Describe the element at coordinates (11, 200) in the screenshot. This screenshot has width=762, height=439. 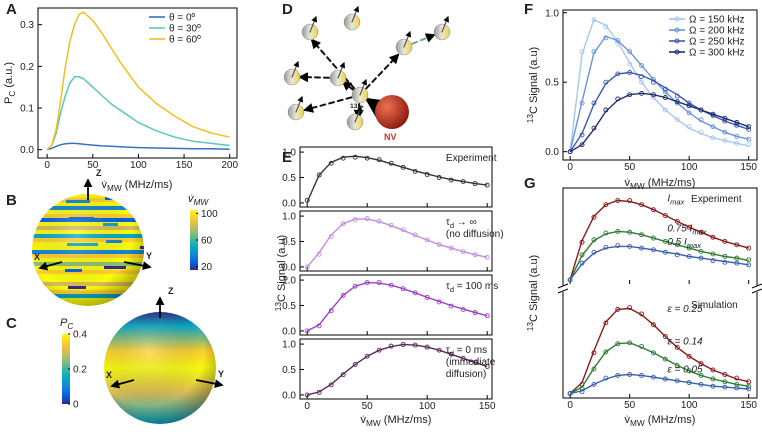
I see `panel-label: B` at that location.